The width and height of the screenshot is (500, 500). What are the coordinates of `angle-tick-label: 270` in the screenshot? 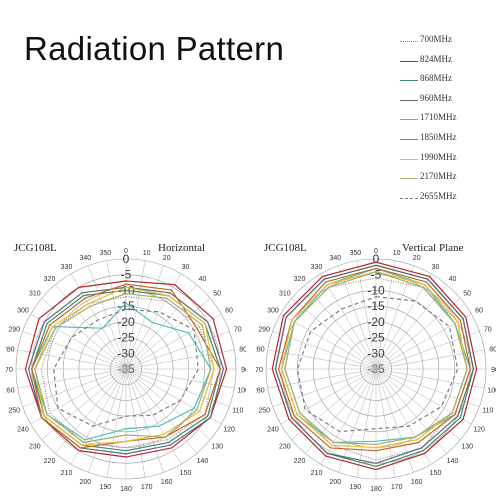 It's located at (259, 370).